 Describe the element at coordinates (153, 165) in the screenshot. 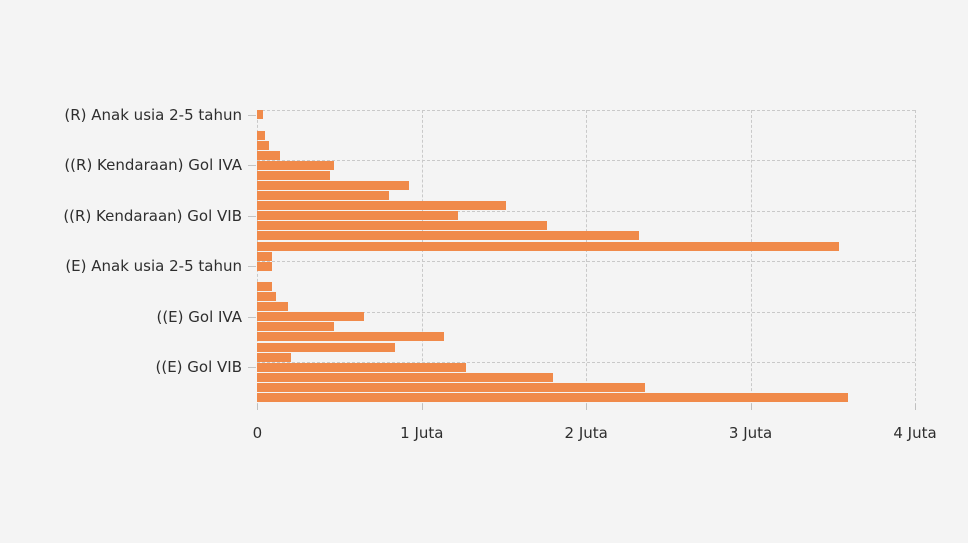

I see `y-axis-label: ((R) Kendaraan) Gol IVA` at that location.